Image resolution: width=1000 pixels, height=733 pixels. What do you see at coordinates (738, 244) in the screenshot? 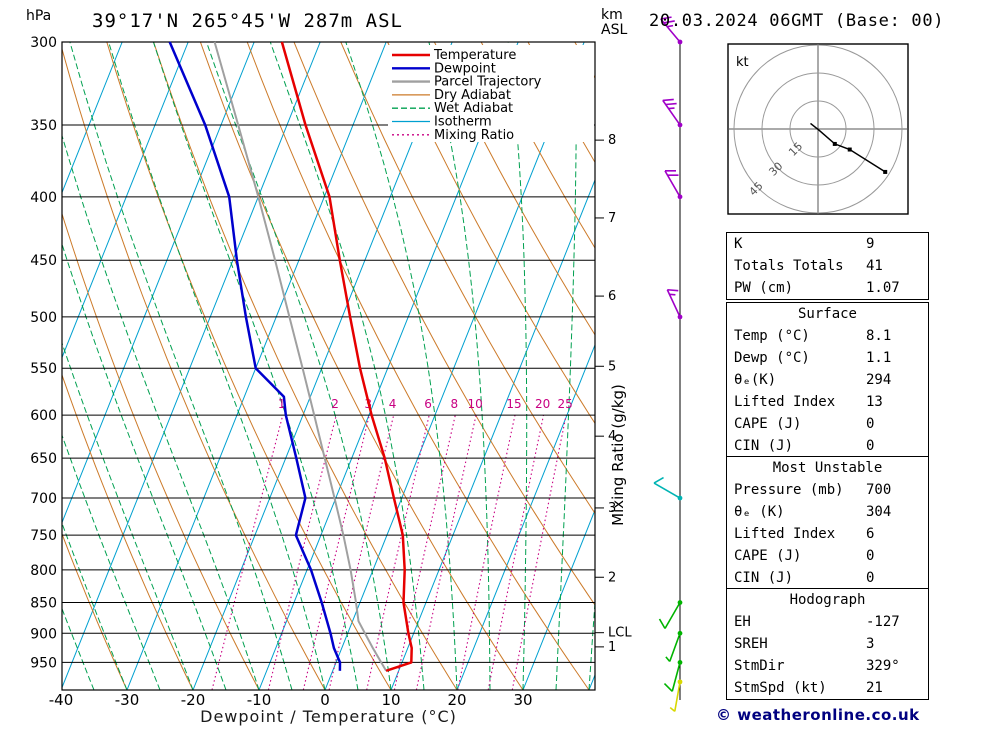
I see `metric-label: K` at bounding box center [738, 244].